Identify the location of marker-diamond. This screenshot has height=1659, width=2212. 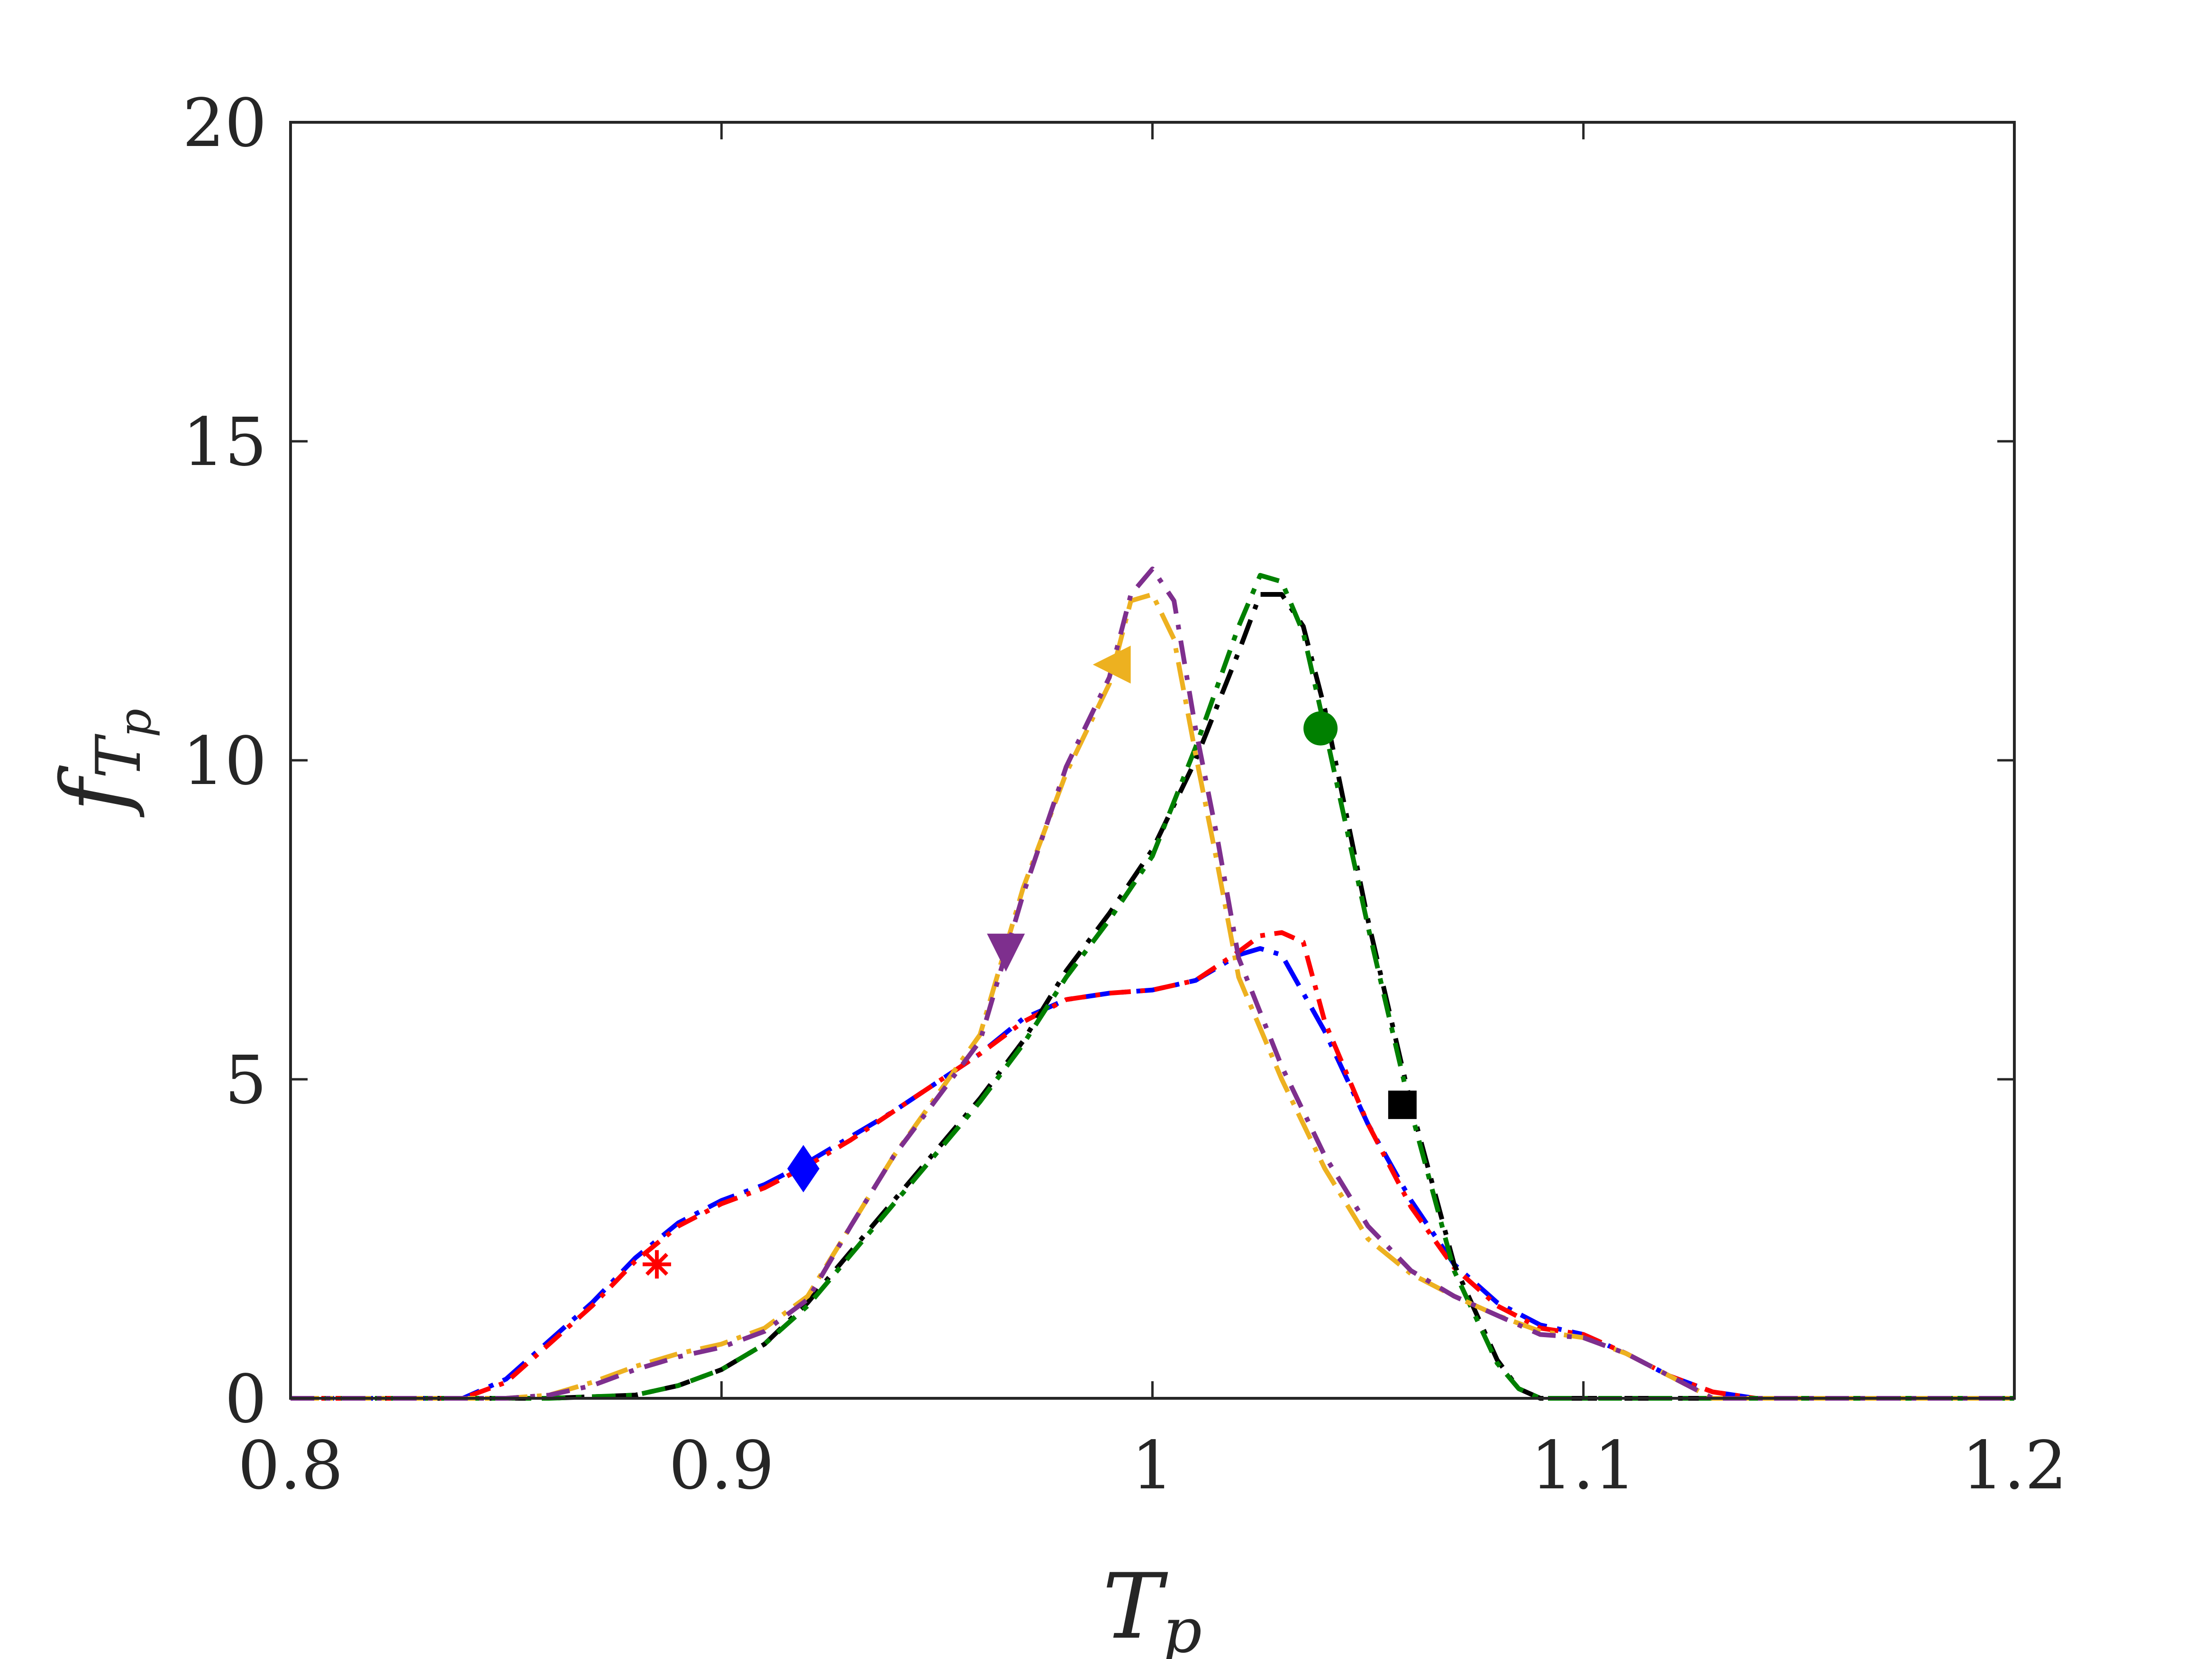
(803, 1169).